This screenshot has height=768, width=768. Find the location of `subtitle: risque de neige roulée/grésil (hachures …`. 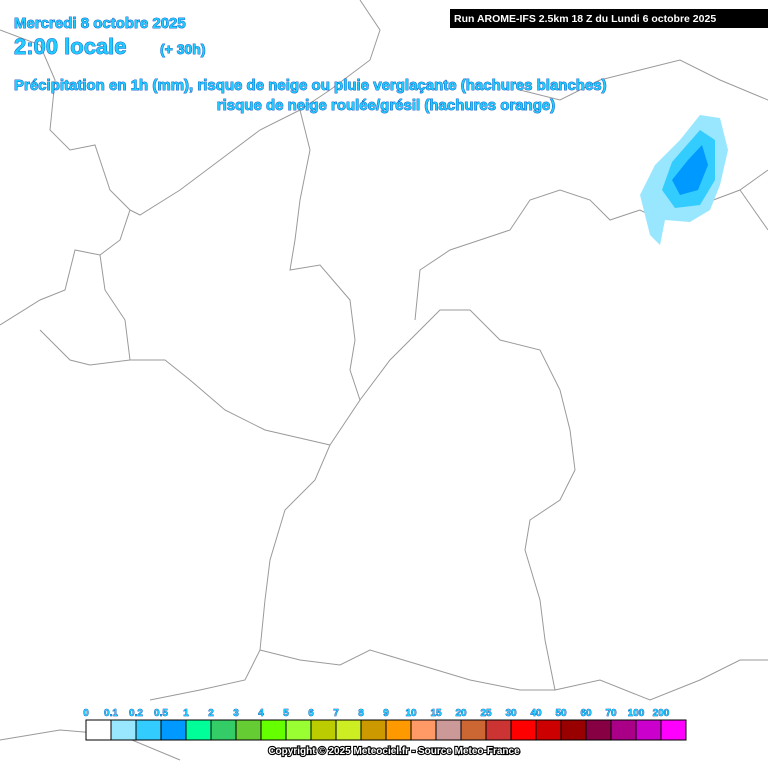

subtitle: risque de neige roulée/grésil (hachures … is located at coordinates (386, 105).